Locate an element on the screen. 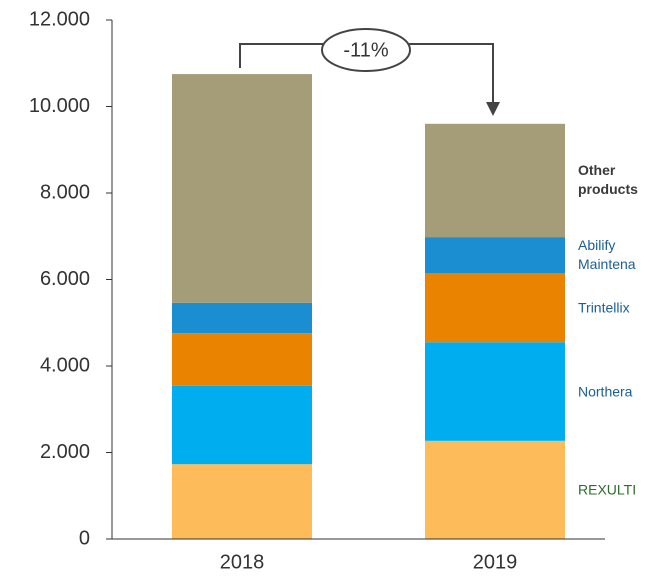 The width and height of the screenshot is (661, 578). y-tick-label: 0 is located at coordinates (84, 538).